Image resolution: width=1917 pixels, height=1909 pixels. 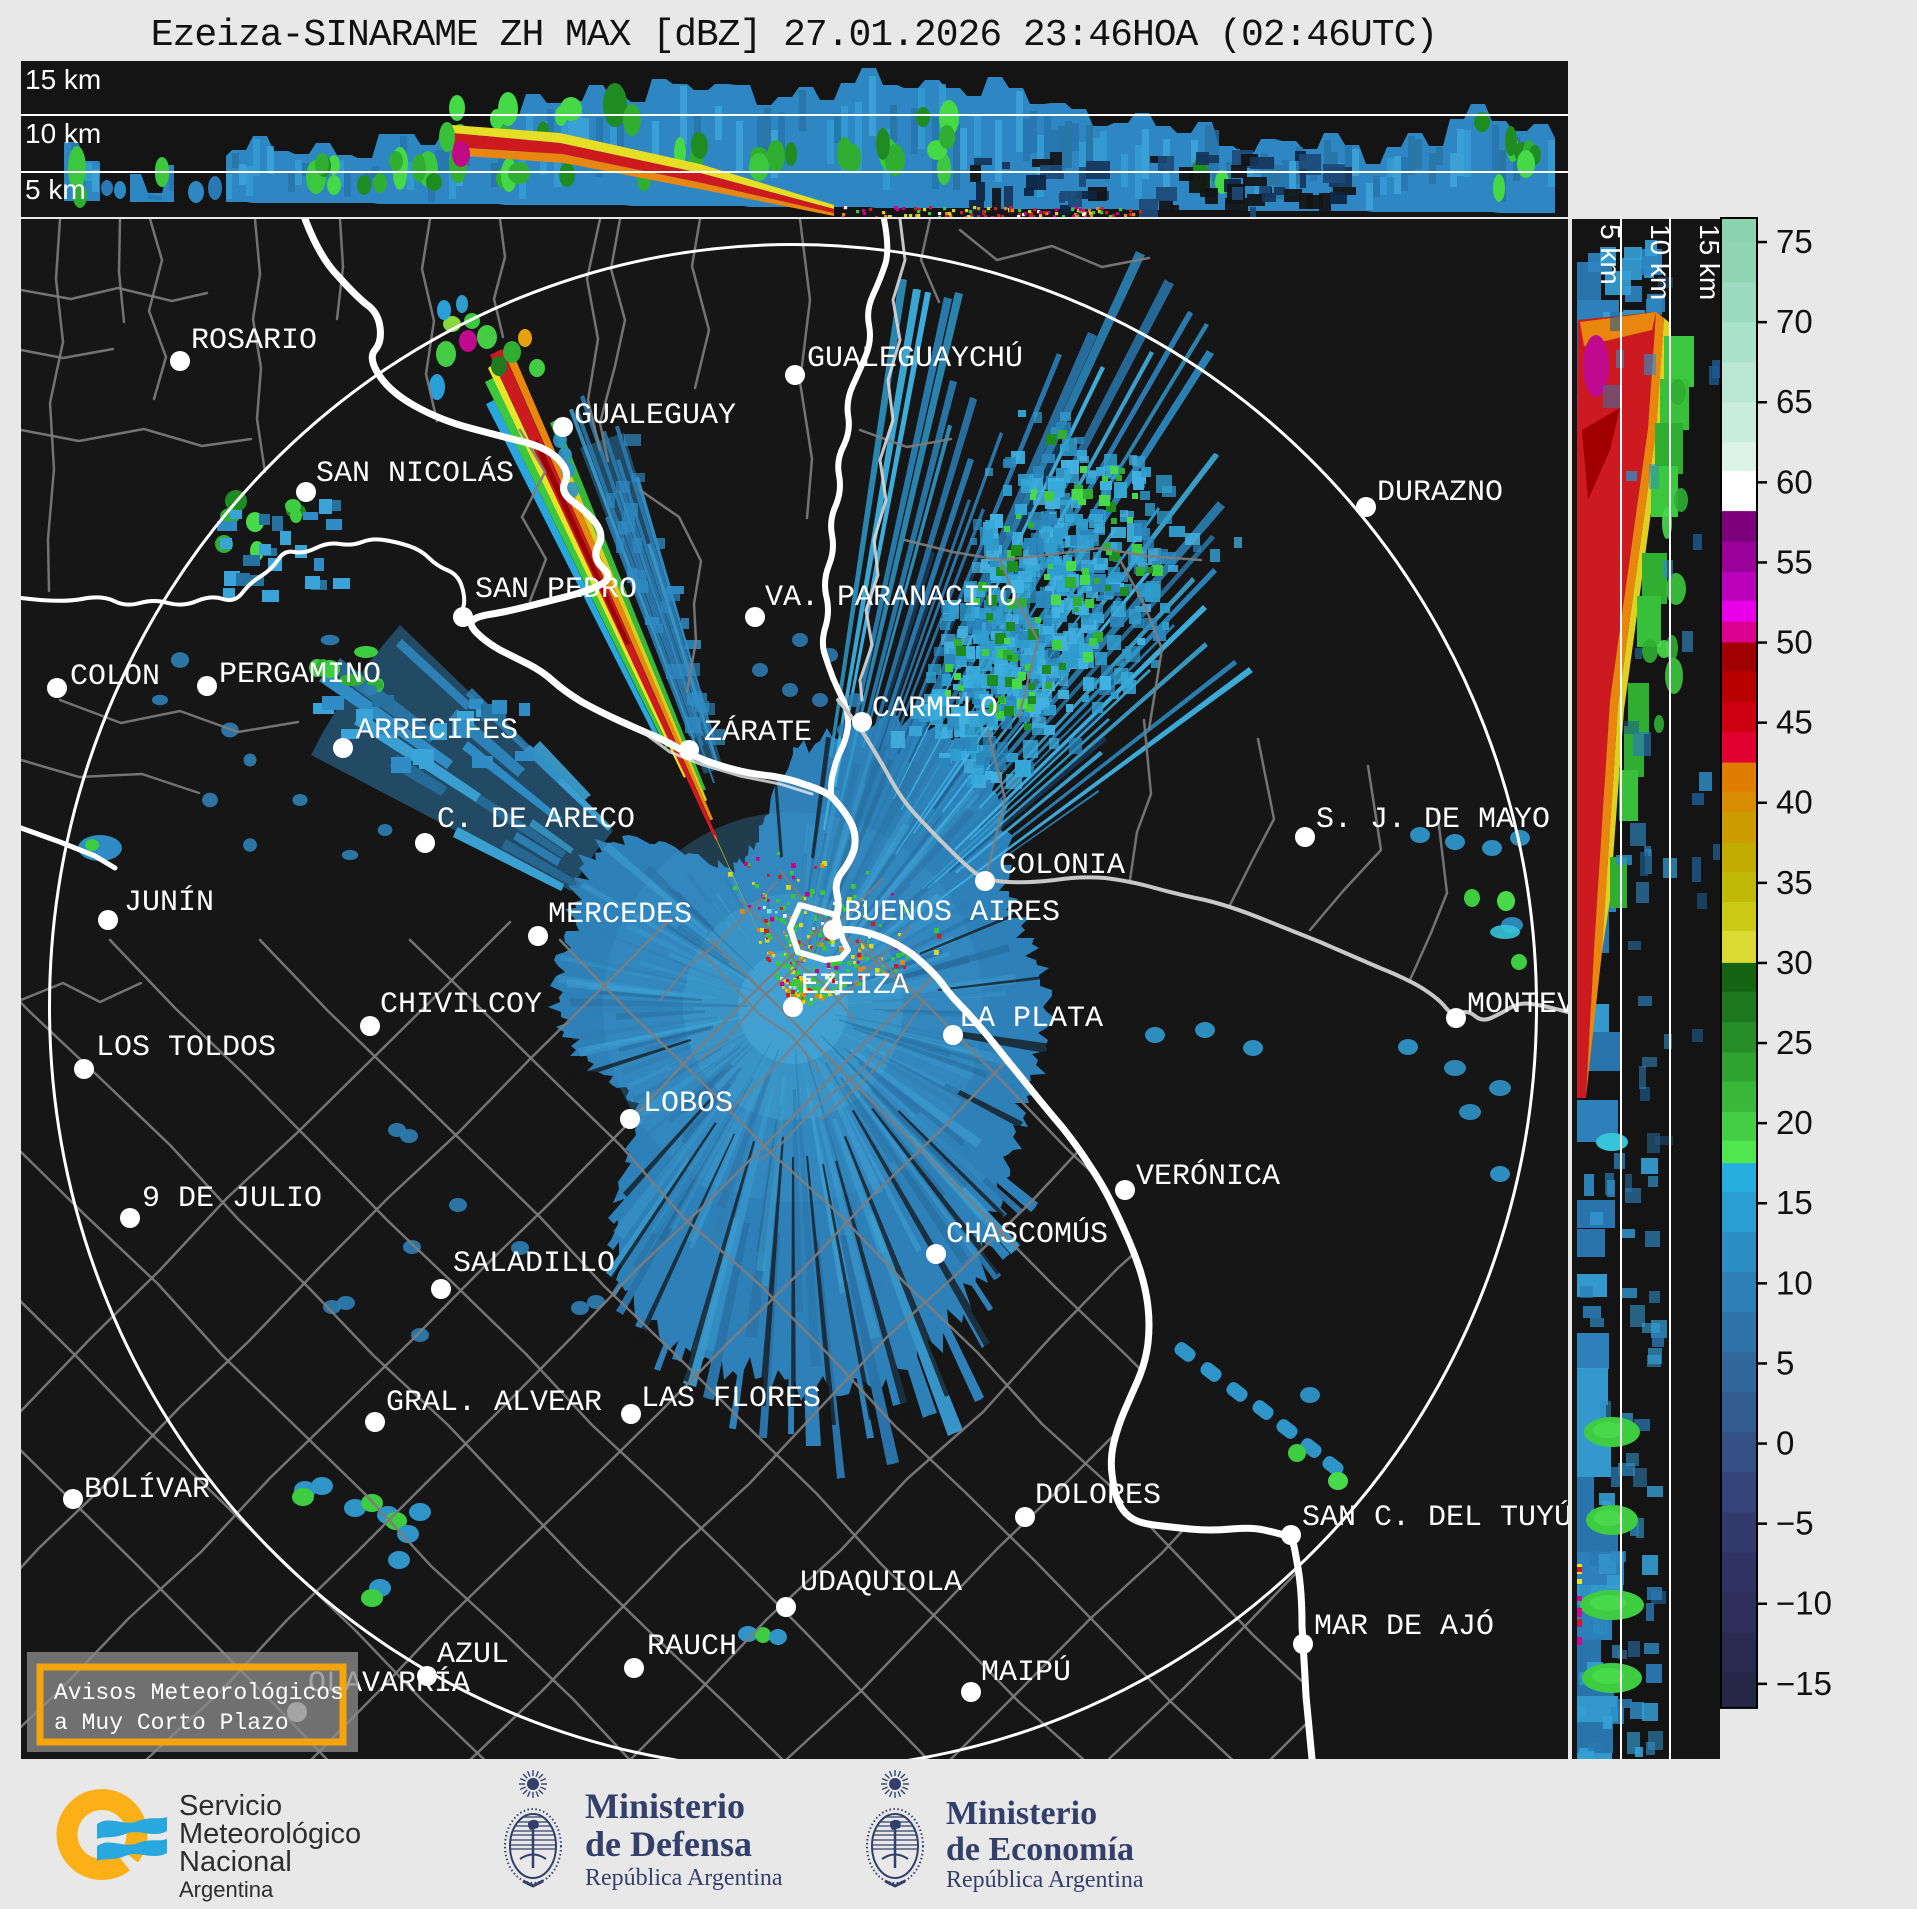 I want to click on svg-text: LOBOS, so click(x=688, y=1104).